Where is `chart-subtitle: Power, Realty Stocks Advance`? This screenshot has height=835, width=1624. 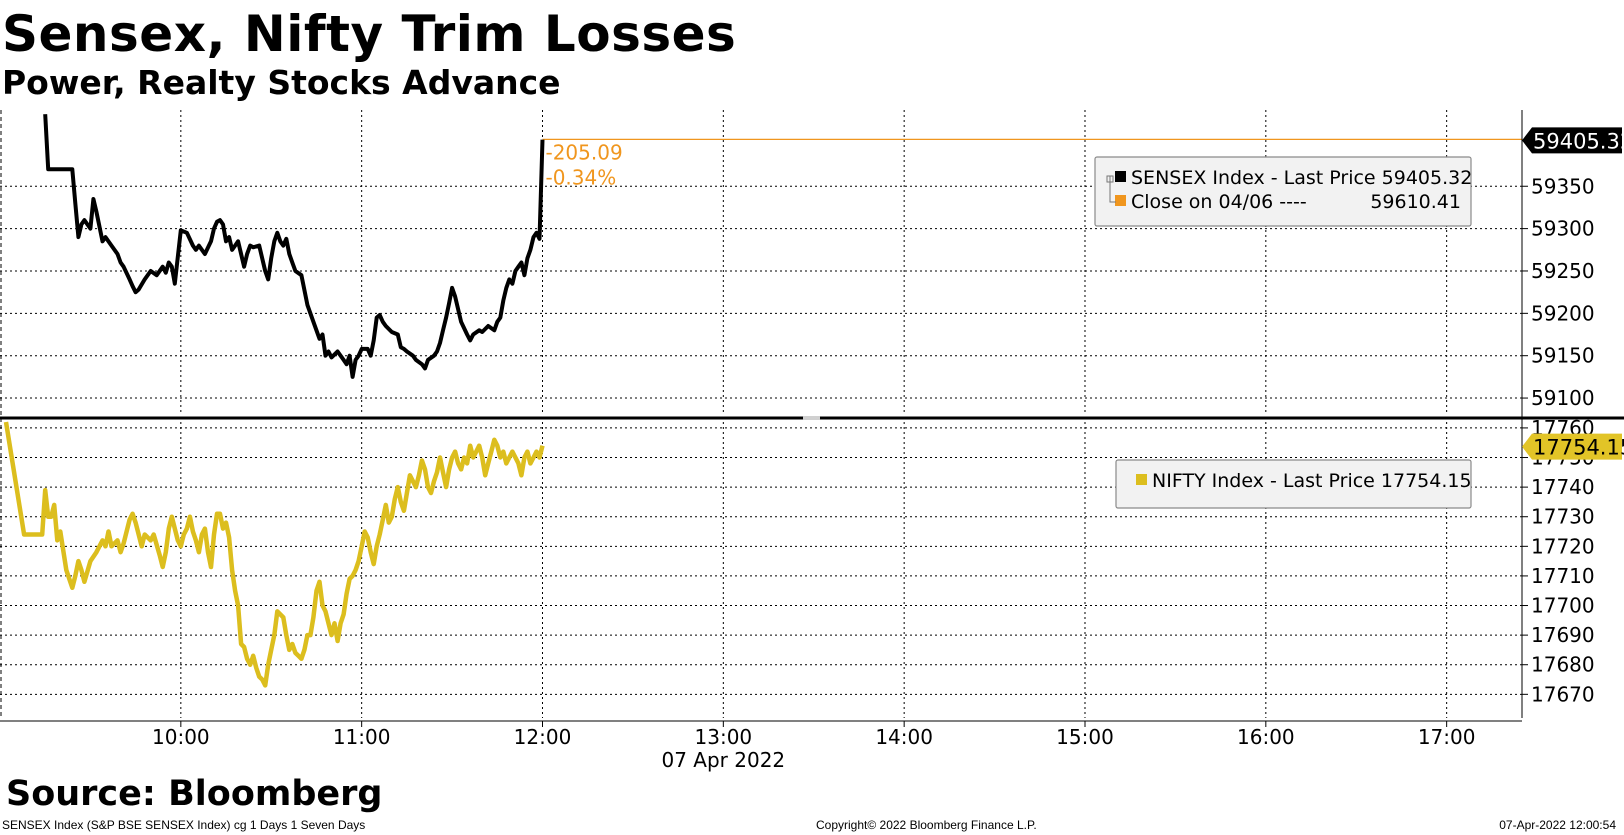 chart-subtitle: Power, Realty Stocks Advance is located at coordinates (281, 82).